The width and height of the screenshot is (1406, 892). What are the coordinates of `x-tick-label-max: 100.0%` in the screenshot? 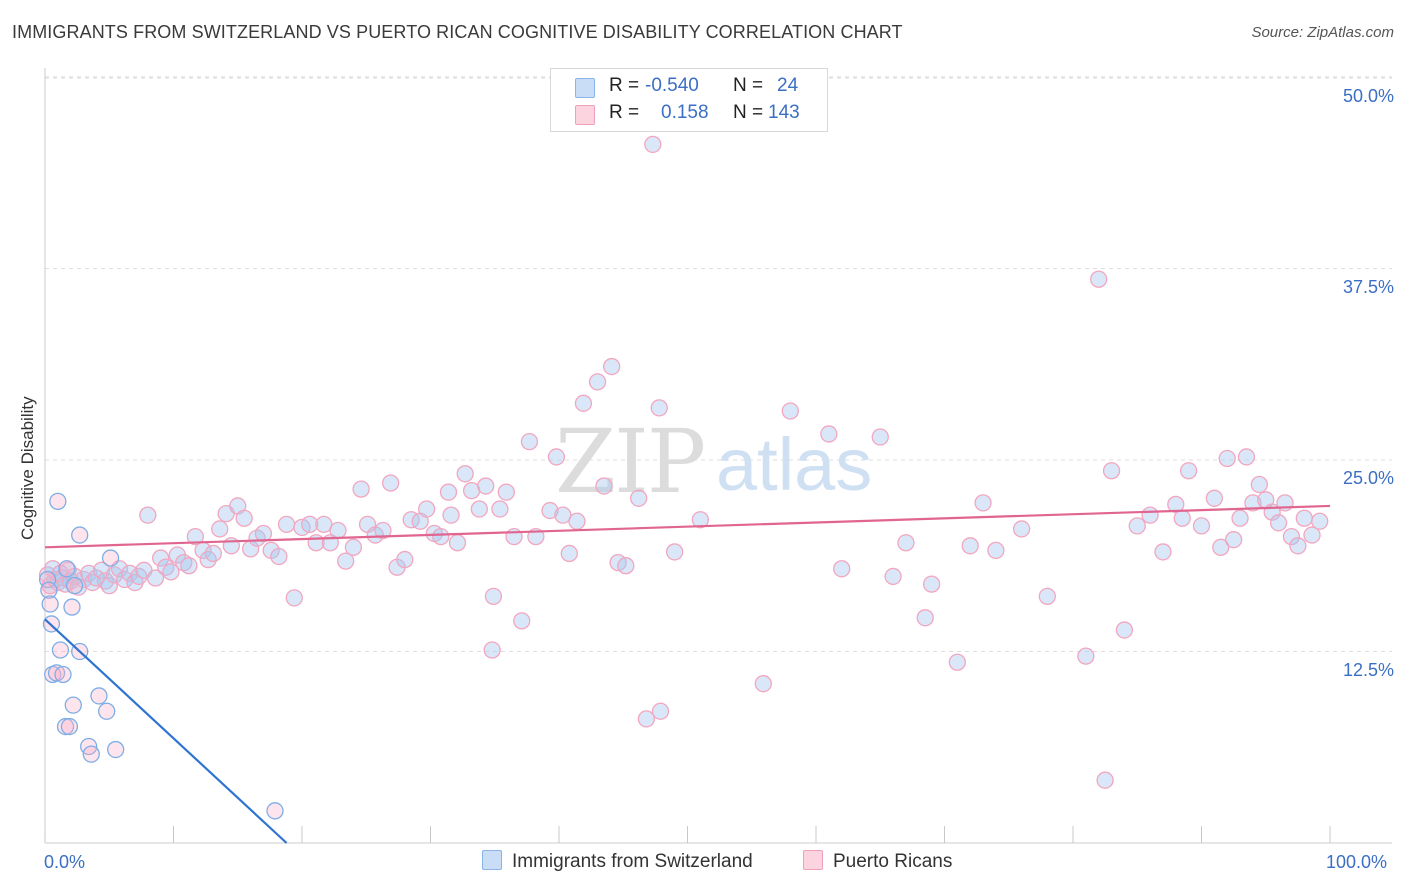 It's located at (1357, 862).